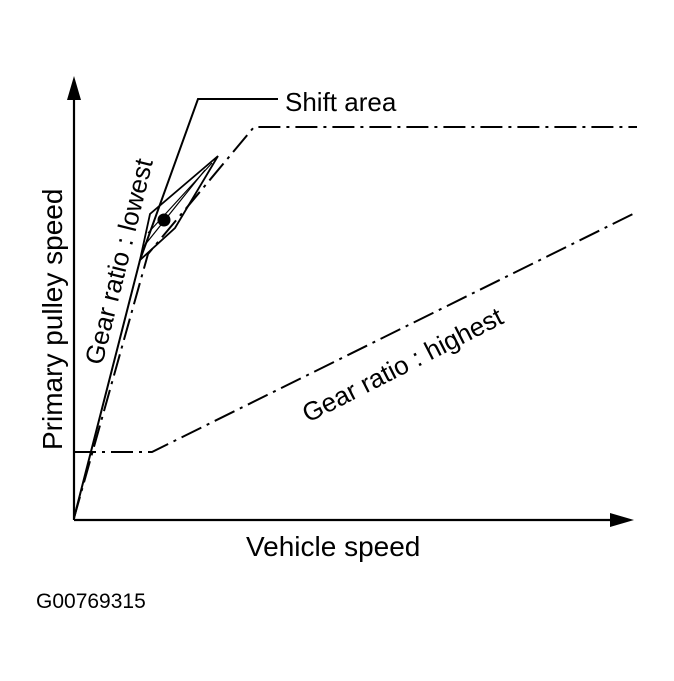  I want to click on y-axis-label: Primary pulley speed, so click(52, 319).